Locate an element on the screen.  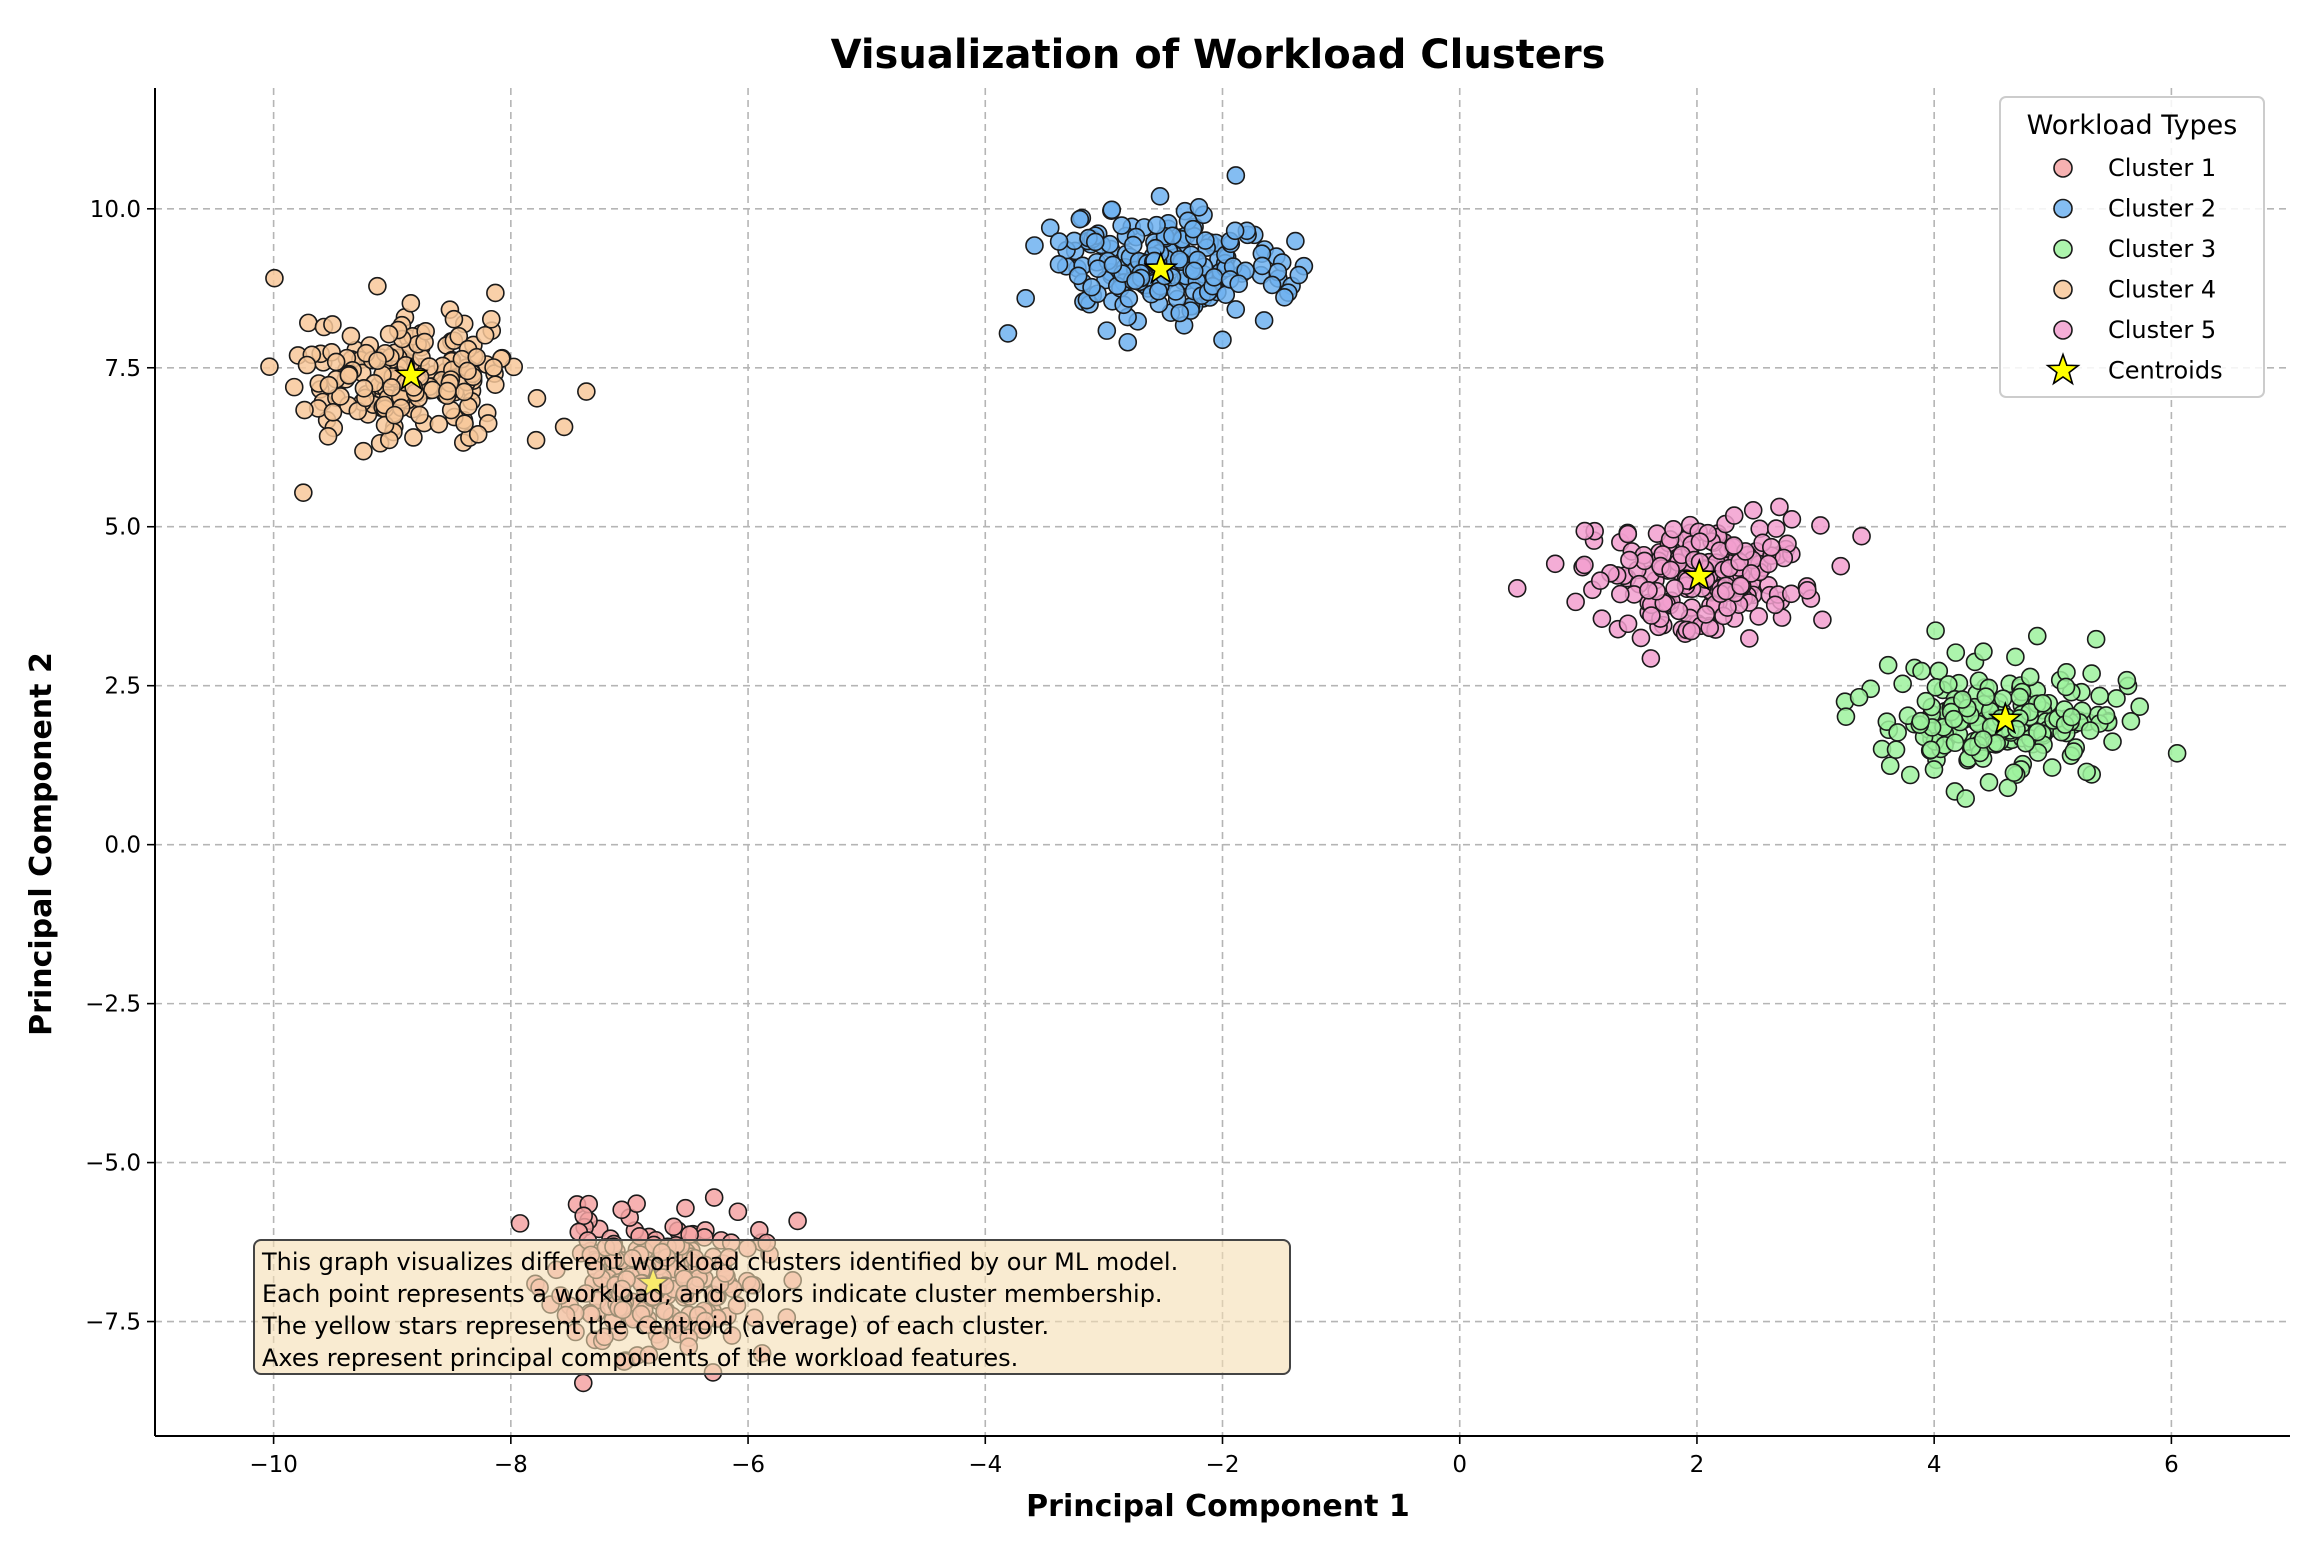
y-tick-label: −5.0 is located at coordinates (113, 1164).